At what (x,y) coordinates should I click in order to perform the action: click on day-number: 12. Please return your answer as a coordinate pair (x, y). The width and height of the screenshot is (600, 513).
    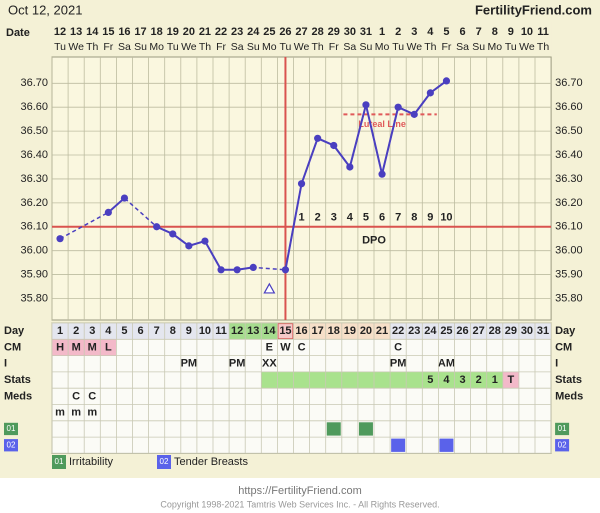
    Looking at the image, I should click on (237, 331).